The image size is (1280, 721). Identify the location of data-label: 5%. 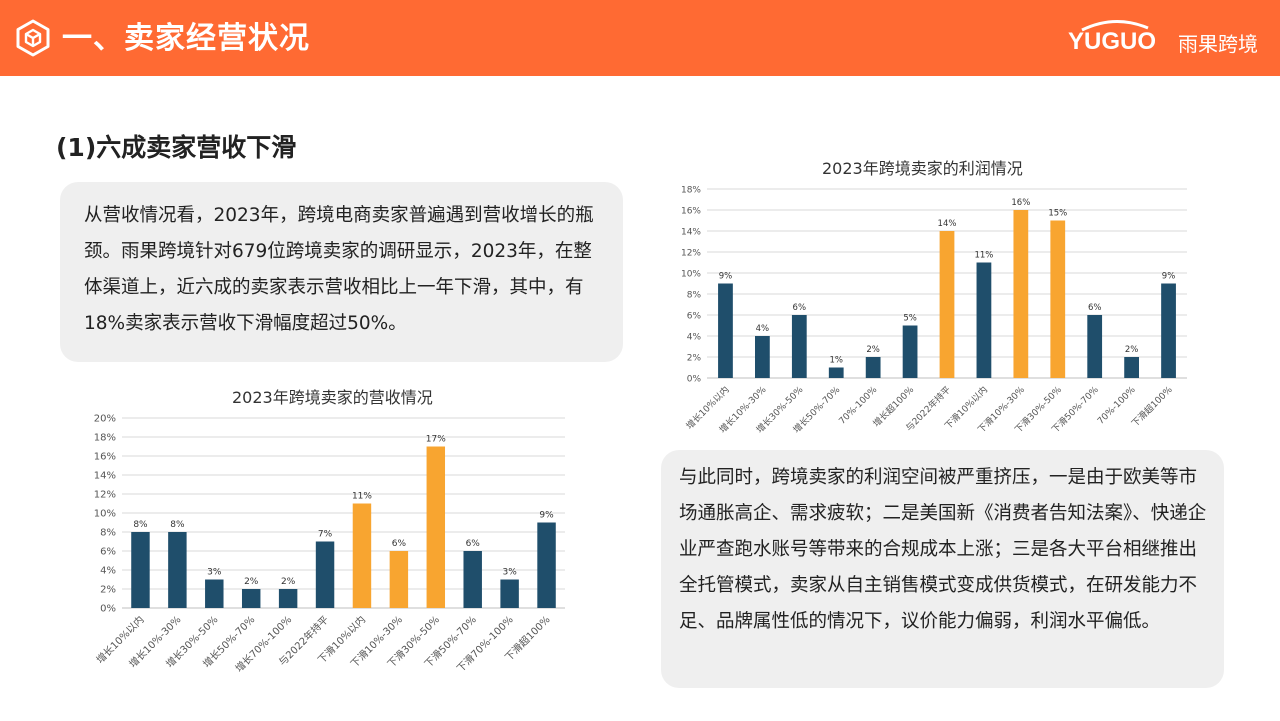
(910, 319).